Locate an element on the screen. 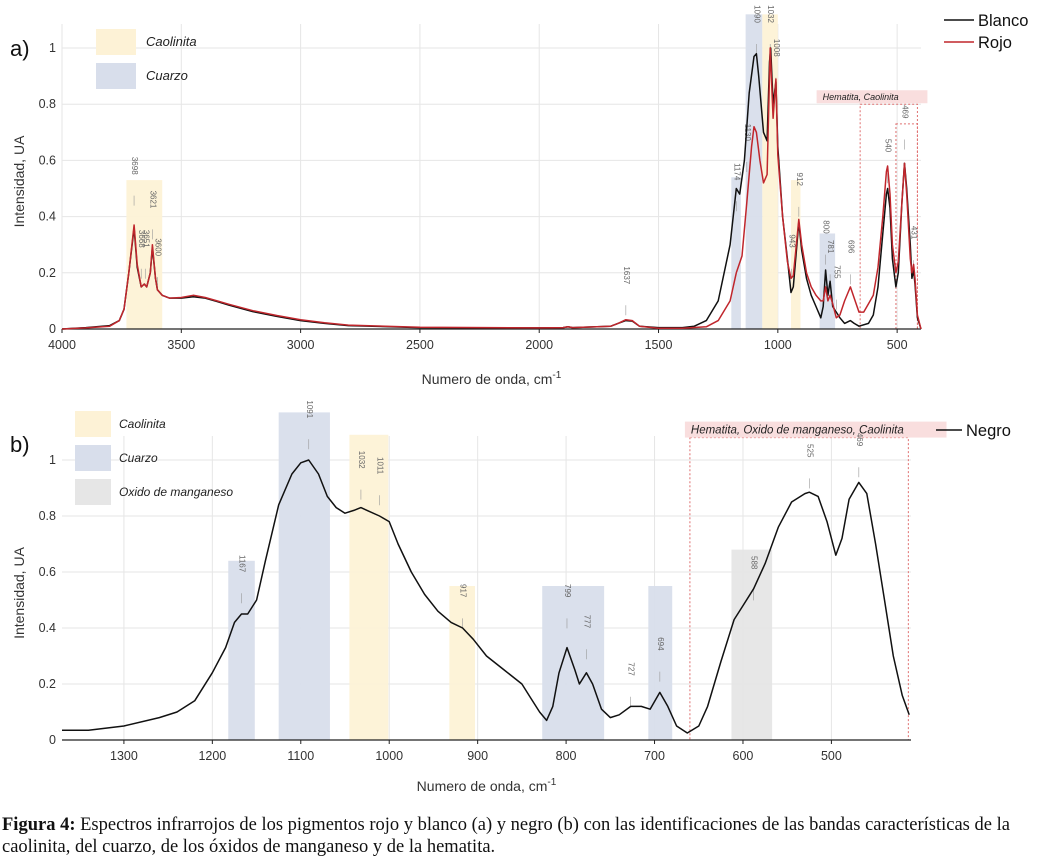 This screenshot has height=858, width=1063. peak-label: 1008 is located at coordinates (776, 48).